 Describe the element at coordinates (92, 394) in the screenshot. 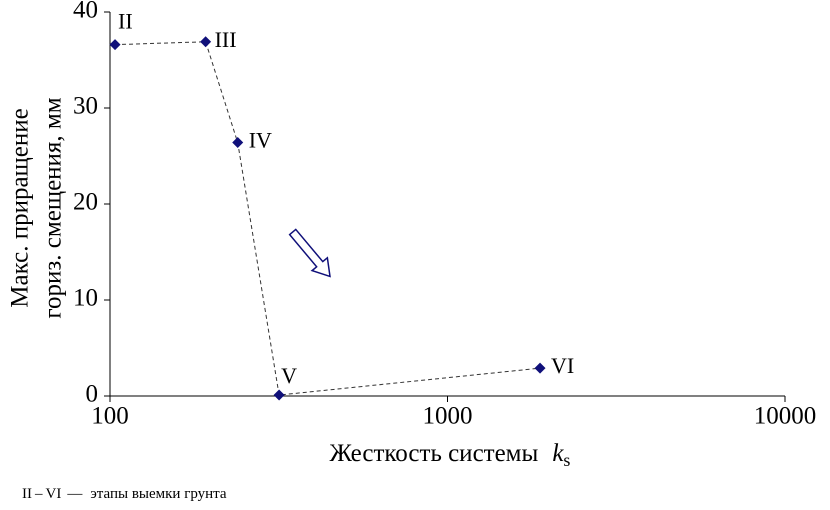

I see `y-tick-label: 0` at that location.